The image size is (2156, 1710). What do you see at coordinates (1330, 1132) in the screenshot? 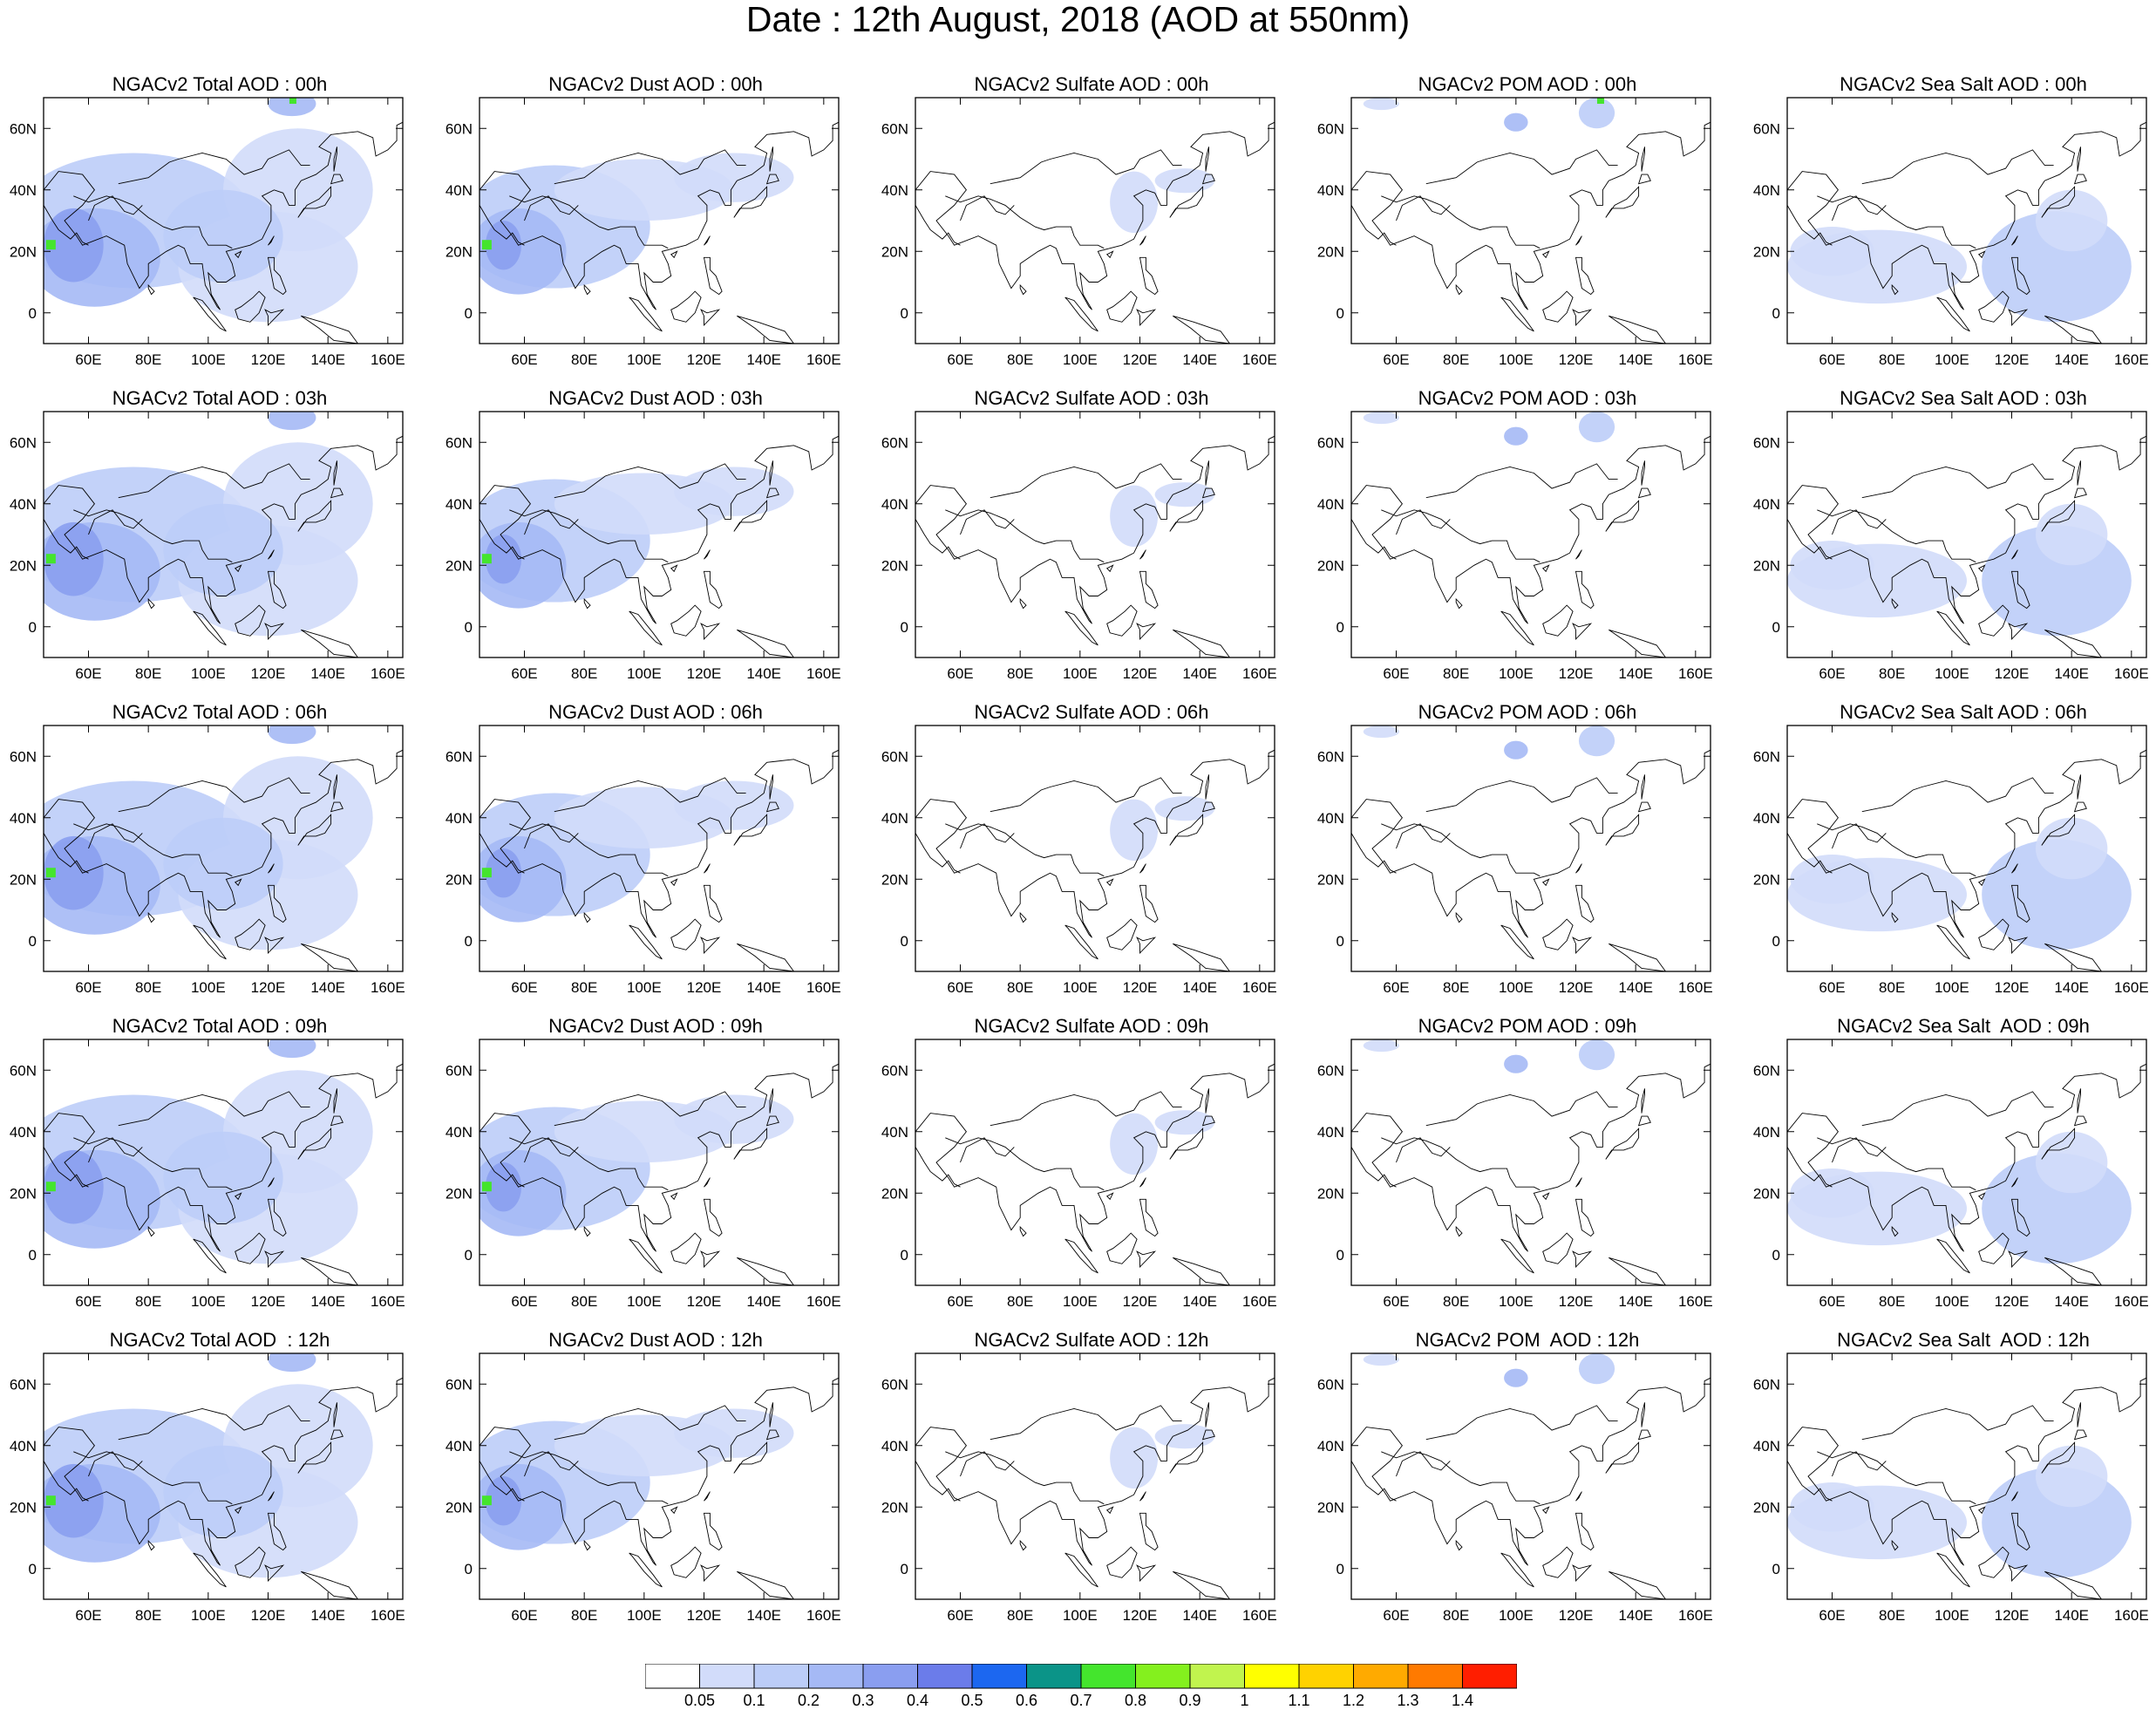
I see `lat-tick-label: 40N` at bounding box center [1330, 1132].